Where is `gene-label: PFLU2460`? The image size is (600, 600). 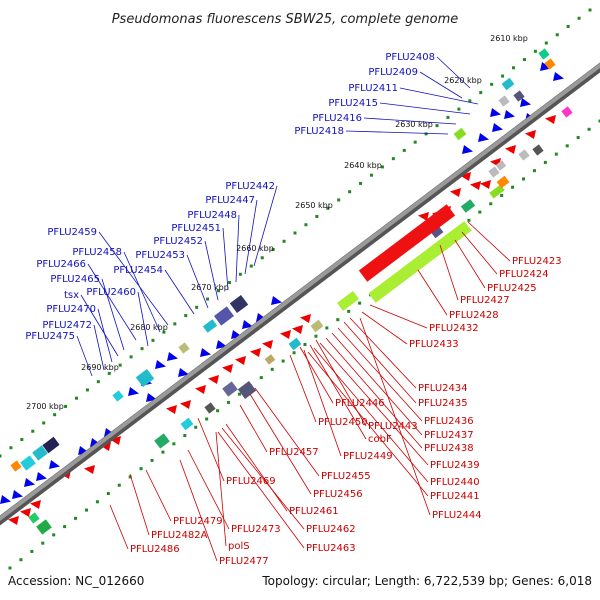 gene-label: PFLU2460 is located at coordinates (111, 292).